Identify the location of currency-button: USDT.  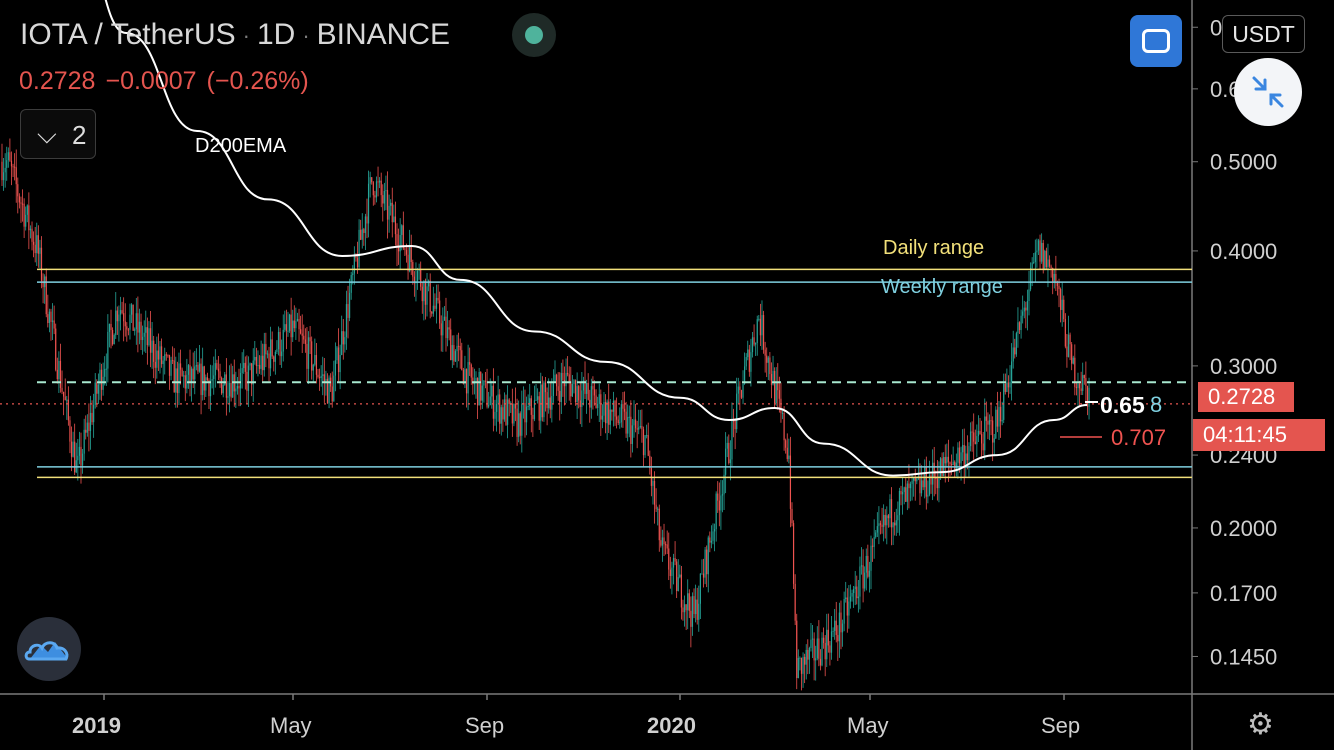
(1263, 34).